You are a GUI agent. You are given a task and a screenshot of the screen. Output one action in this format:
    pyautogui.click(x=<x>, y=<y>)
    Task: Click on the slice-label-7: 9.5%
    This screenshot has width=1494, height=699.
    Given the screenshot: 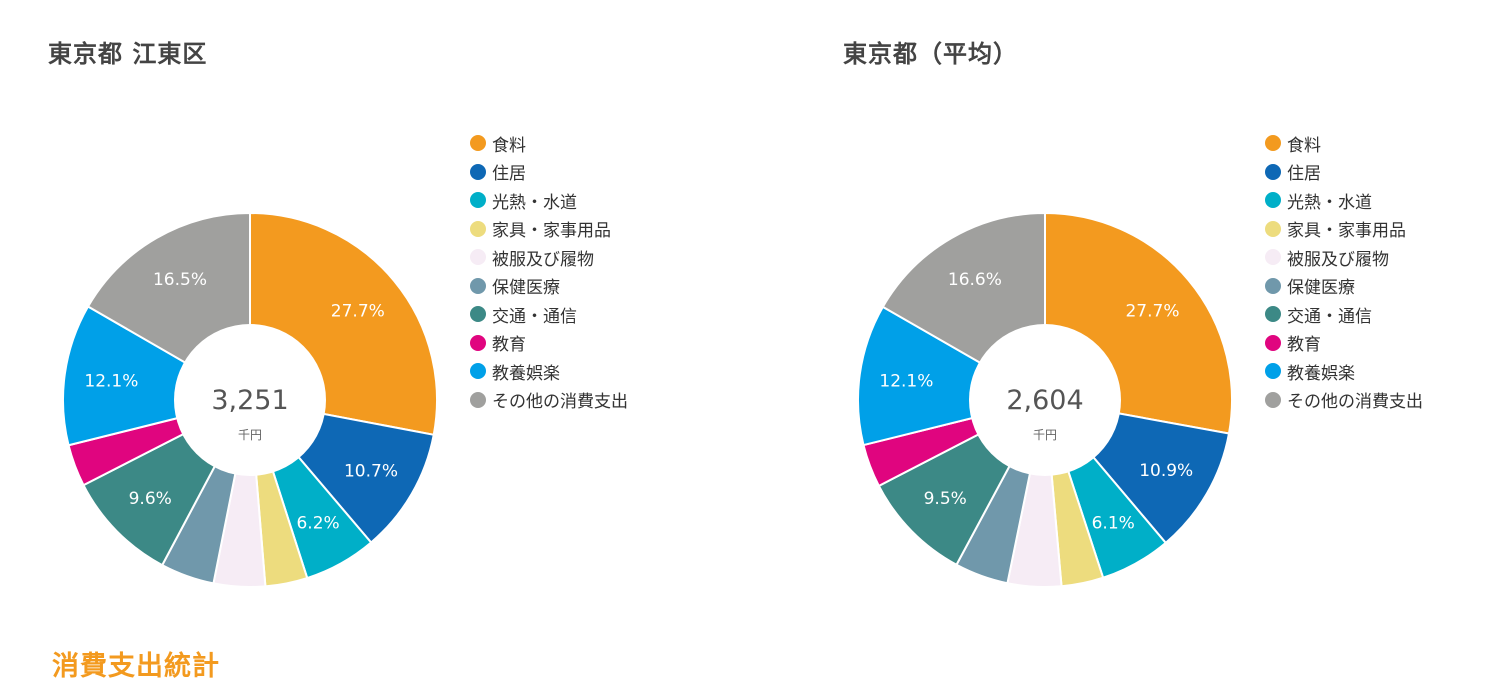 What is the action you would take?
    pyautogui.click(x=945, y=499)
    